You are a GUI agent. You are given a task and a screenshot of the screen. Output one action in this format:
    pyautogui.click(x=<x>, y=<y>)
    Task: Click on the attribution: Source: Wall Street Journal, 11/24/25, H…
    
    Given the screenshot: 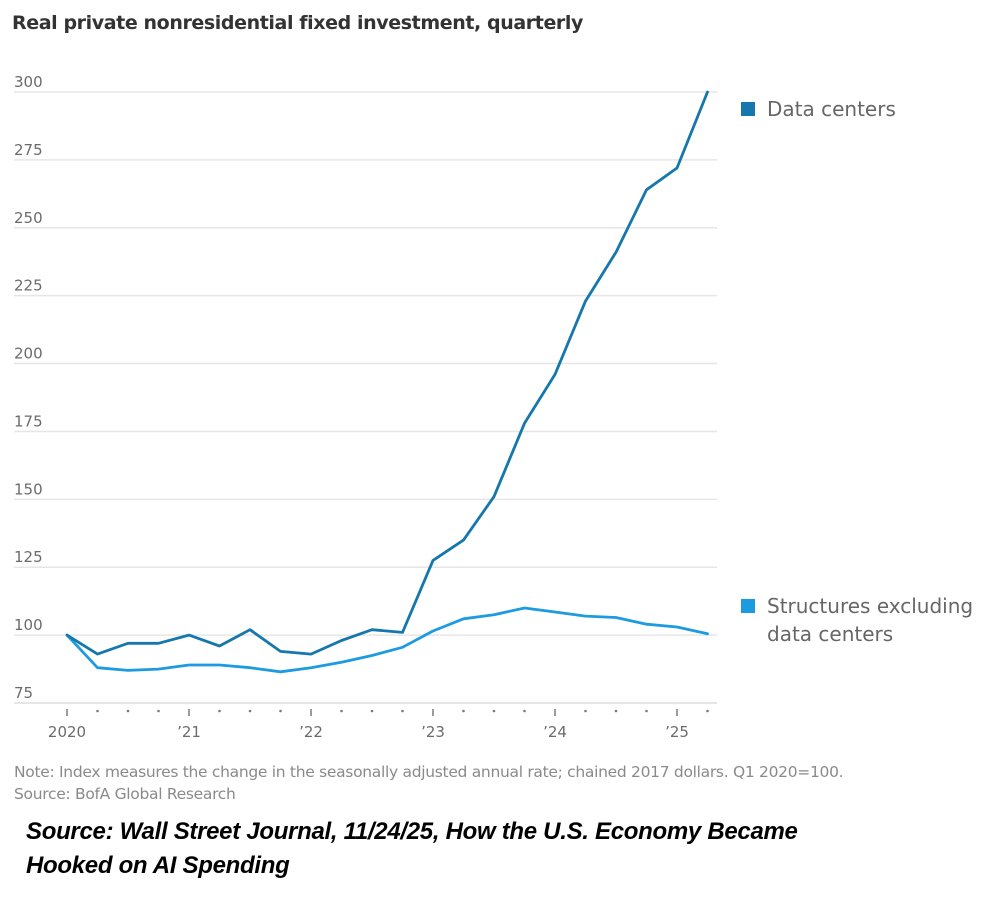 What is the action you would take?
    pyautogui.click(x=476, y=849)
    